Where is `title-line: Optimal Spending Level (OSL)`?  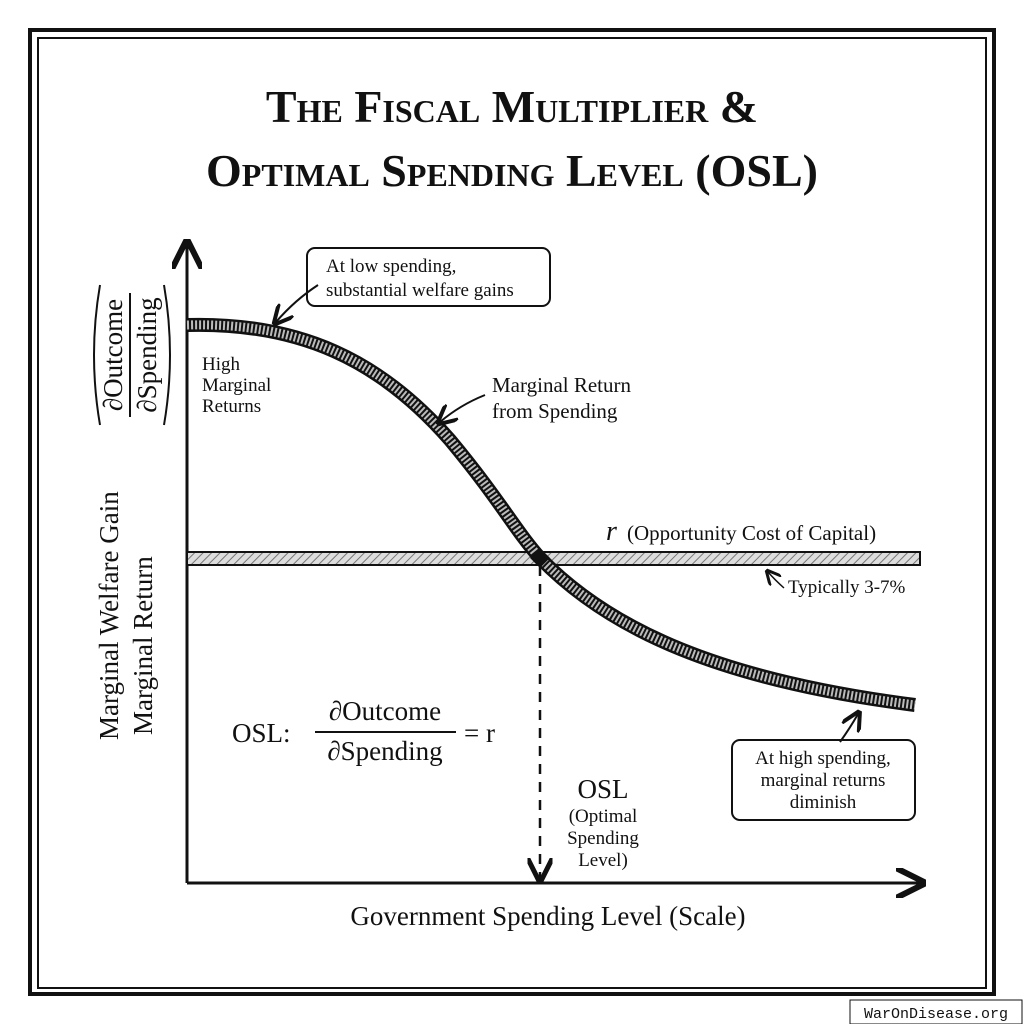
title-line: Optimal Spending Level (OSL) is located at coordinates (512, 170).